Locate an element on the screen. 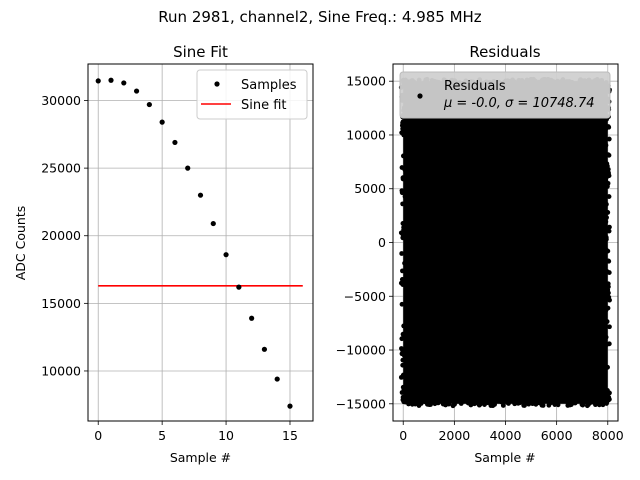 The height and width of the screenshot is (480, 640). residuals-xtick-label: 6000 is located at coordinates (557, 435).